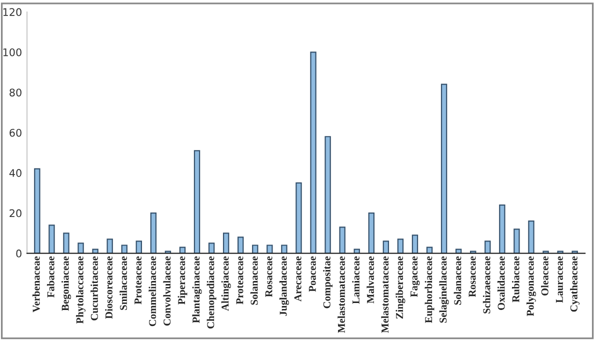 Image resolution: width=600 pixels, height=340 pixels. What do you see at coordinates (211, 292) in the screenshot?
I see `x-tick-label: Chenopodiaceae` at bounding box center [211, 292].